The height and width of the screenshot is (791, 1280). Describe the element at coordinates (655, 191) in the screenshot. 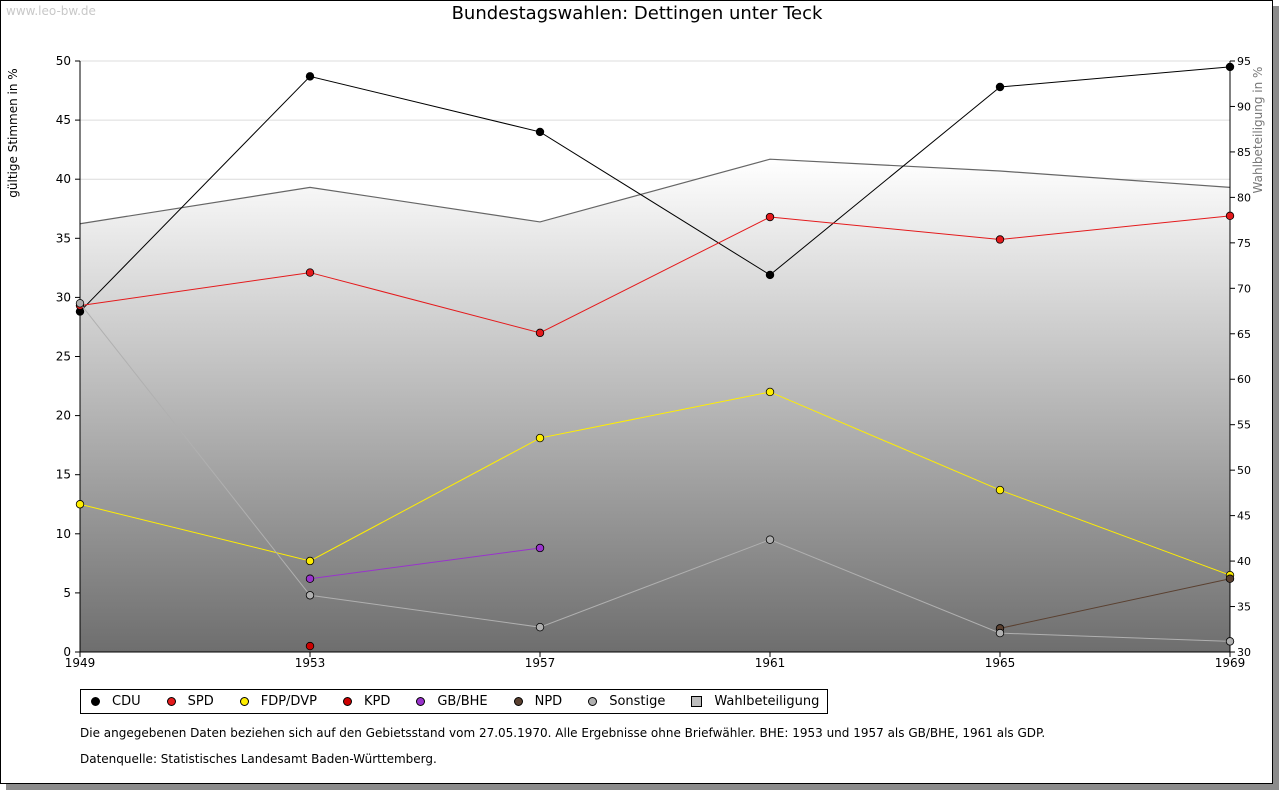

I see `turnout-line` at that location.